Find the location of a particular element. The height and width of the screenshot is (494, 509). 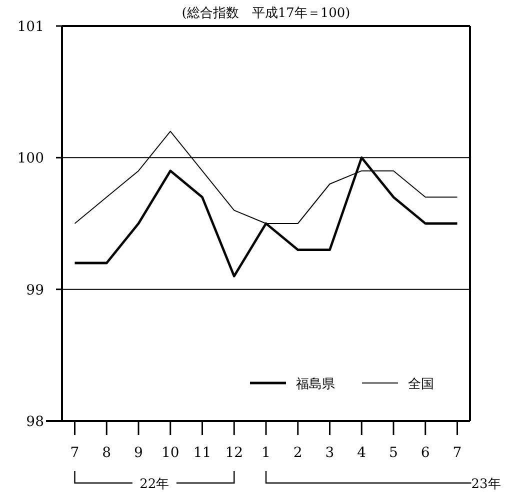

x-tick-label: 8 is located at coordinates (107, 453).